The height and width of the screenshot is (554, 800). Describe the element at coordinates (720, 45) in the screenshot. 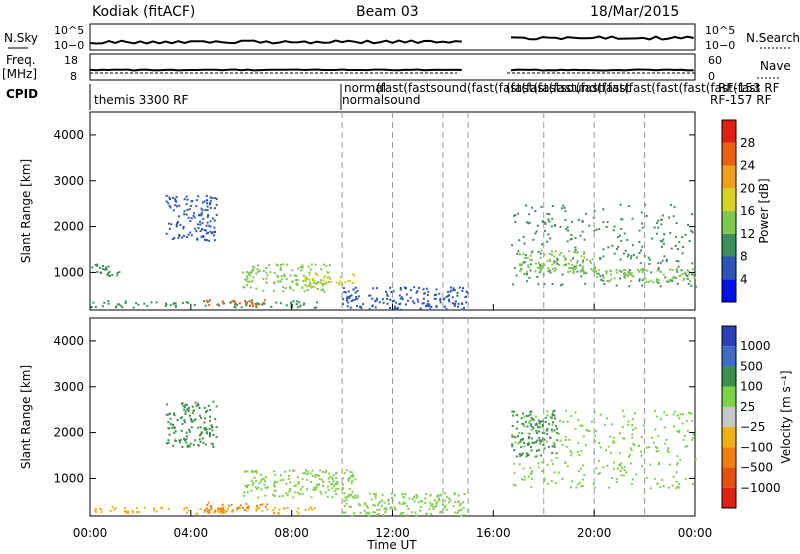

I see `nsearch-ytick-bottom: 10−0` at that location.